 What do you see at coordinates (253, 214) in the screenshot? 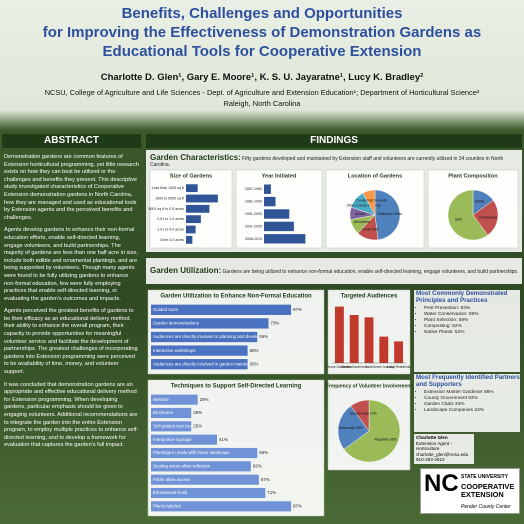
I see `category-label: 1991-2000` at bounding box center [253, 214].